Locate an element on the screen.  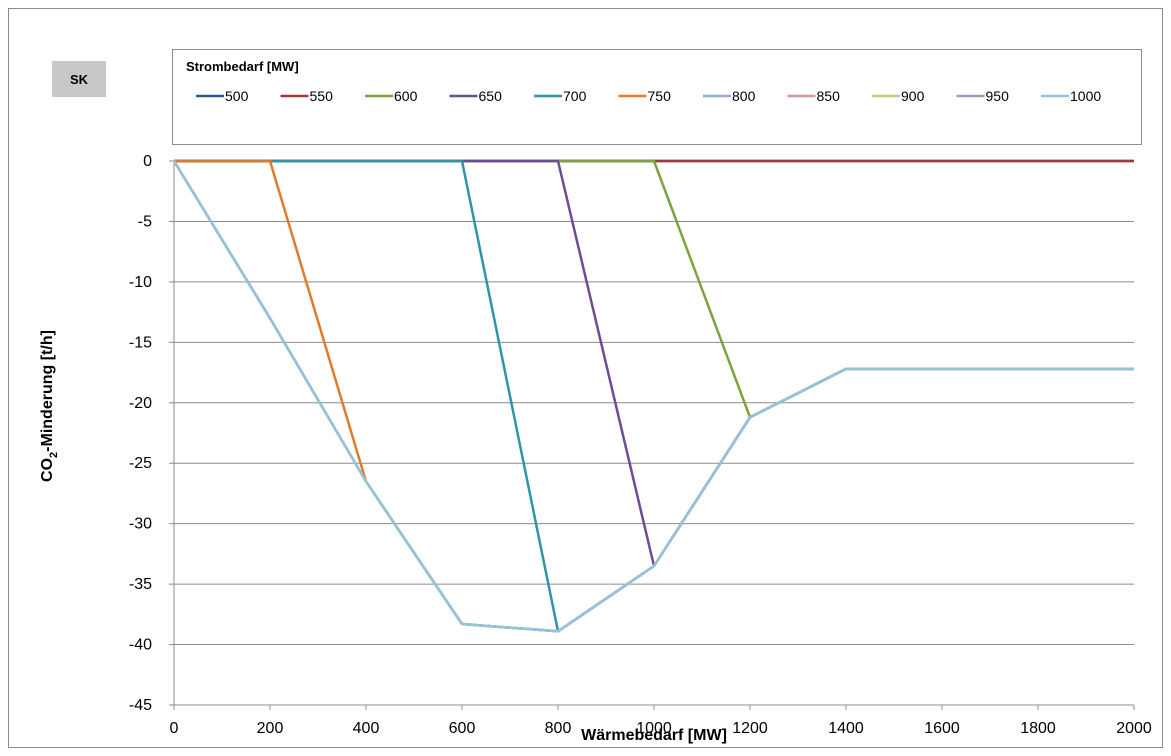
x-tick-label-6: 1200 is located at coordinates (750, 728).